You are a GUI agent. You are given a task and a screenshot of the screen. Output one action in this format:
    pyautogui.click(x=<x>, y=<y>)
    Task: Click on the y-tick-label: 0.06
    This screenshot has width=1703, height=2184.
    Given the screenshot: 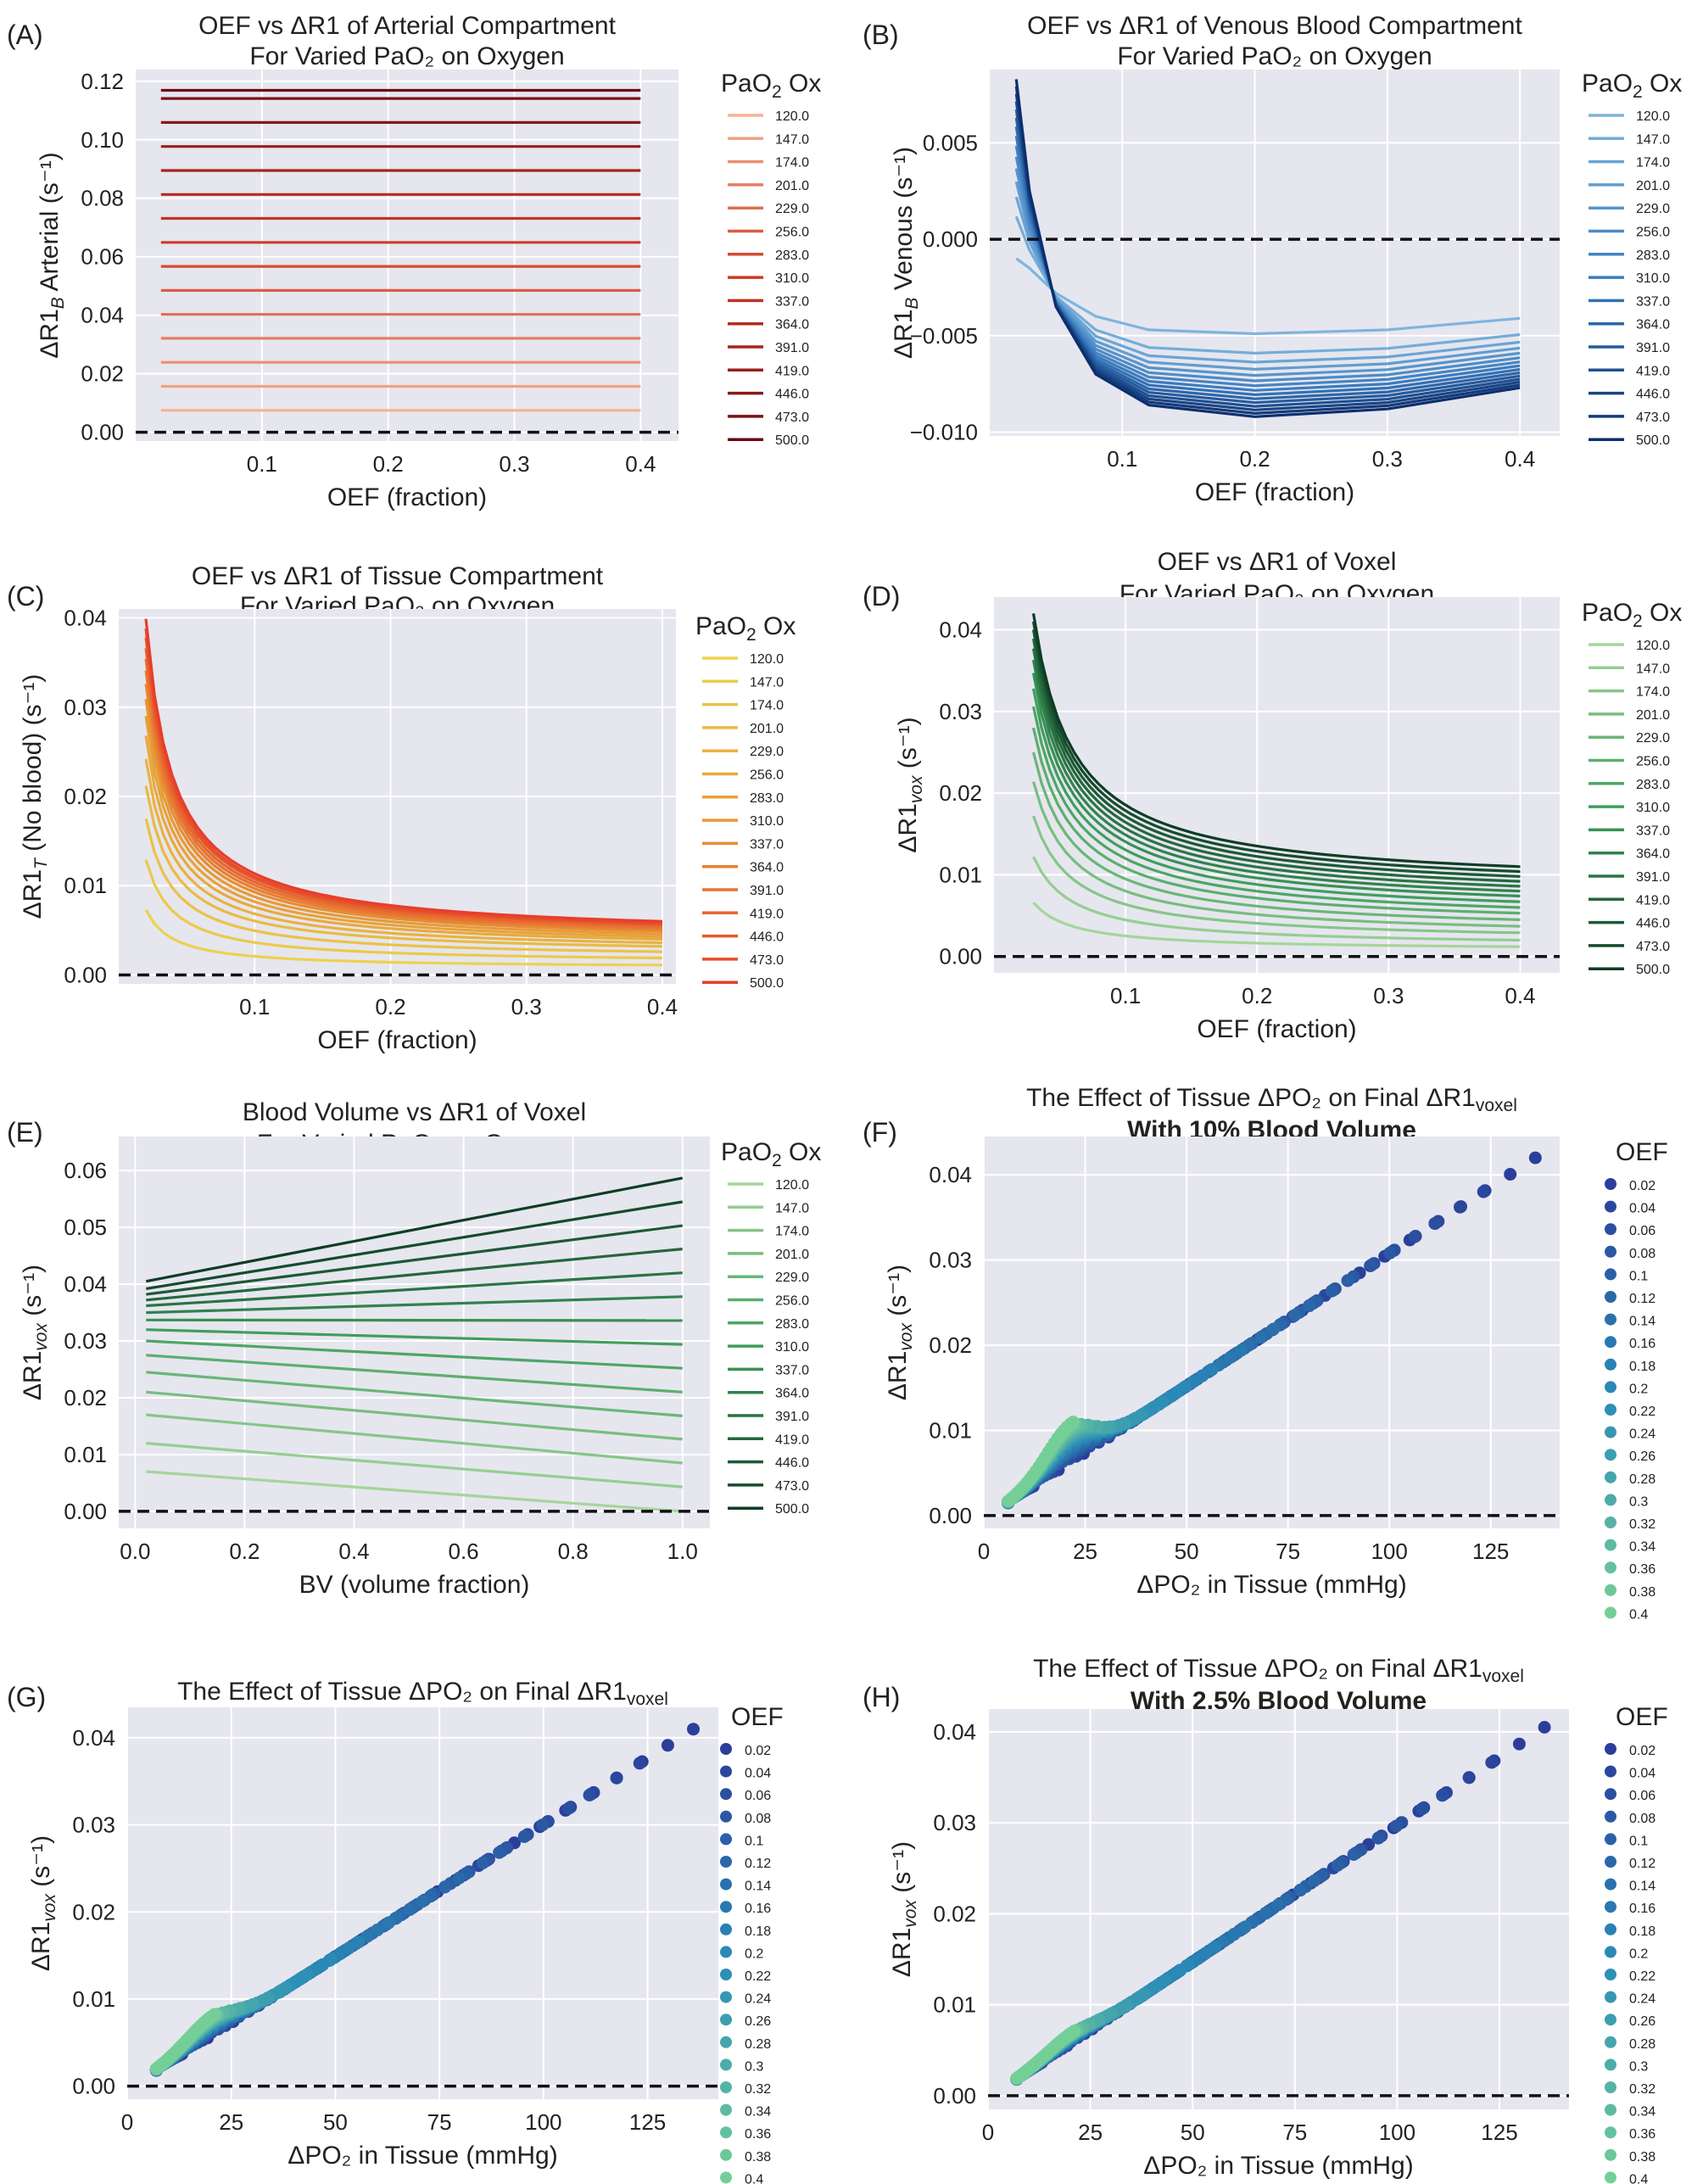 What is the action you would take?
    pyautogui.click(x=85, y=1171)
    